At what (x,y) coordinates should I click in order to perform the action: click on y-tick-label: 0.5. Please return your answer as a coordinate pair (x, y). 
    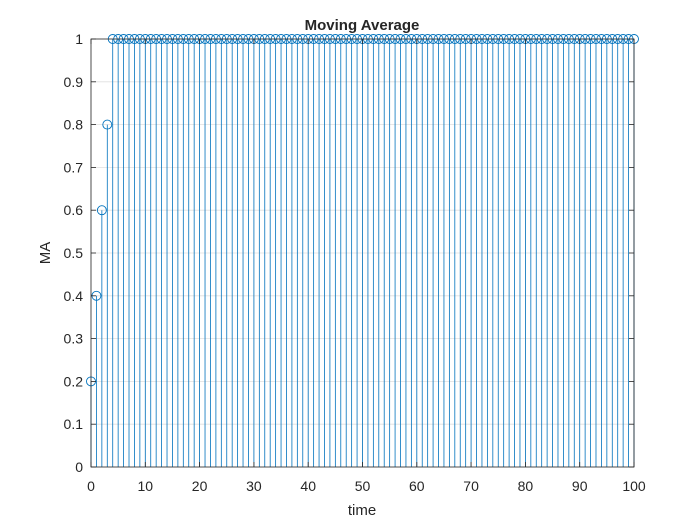
    Looking at the image, I should click on (74, 253).